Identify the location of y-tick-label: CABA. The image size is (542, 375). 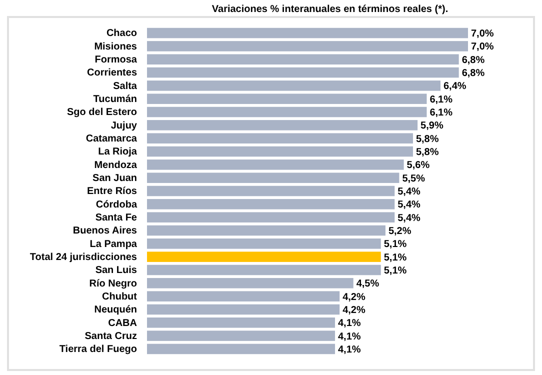
(122, 323).